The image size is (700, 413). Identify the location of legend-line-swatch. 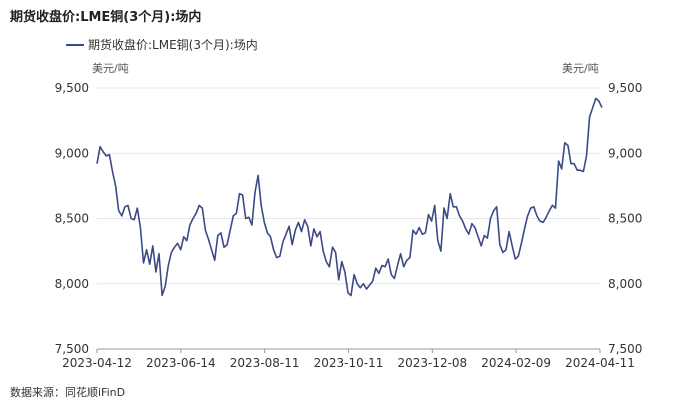
(75, 44).